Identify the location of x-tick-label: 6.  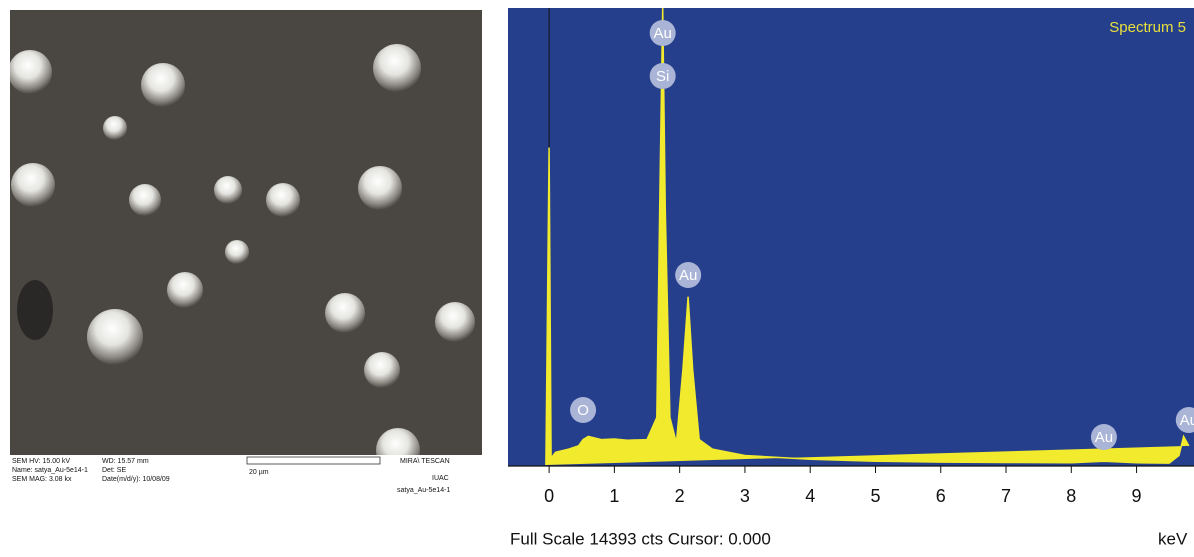
(941, 496).